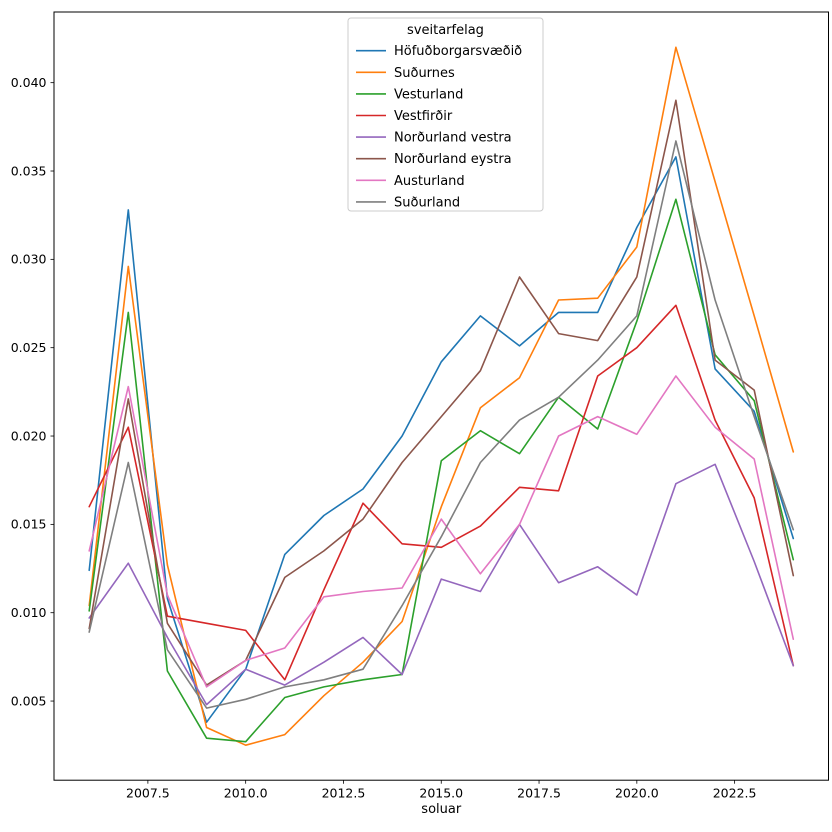 Image resolution: width=832 pixels, height=832 pixels. What do you see at coordinates (29, 524) in the screenshot?
I see `y-tick-label: 0.015` at bounding box center [29, 524].